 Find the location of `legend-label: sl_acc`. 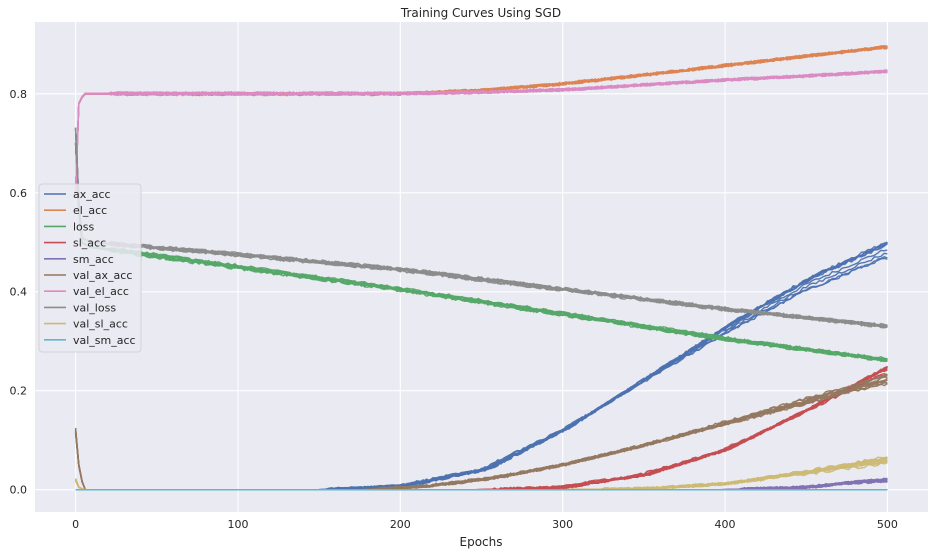

legend-label: sl_acc is located at coordinates (89, 243).